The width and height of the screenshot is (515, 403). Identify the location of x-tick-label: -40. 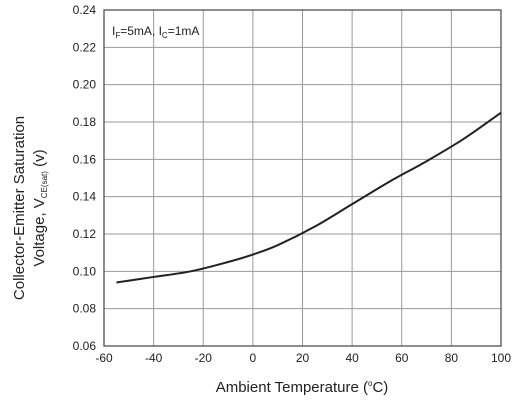
(154, 358).